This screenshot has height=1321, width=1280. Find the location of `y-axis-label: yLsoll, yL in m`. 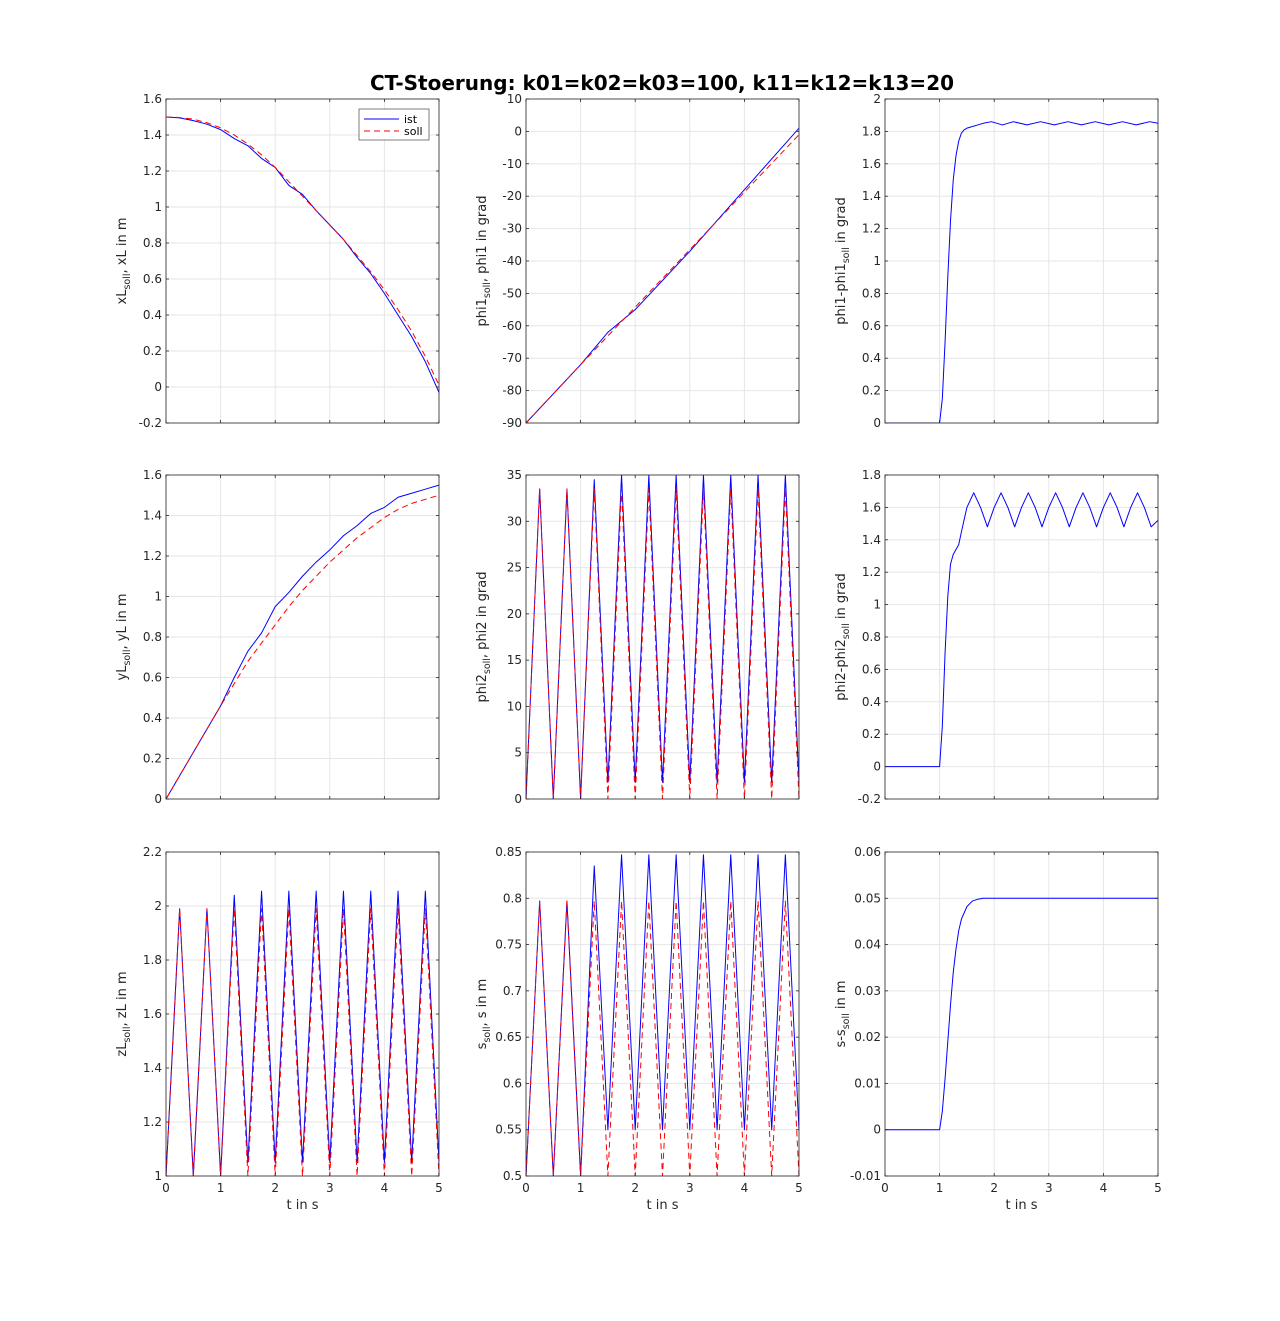

y-axis-label: yLsoll, yL in m is located at coordinates (124, 637).